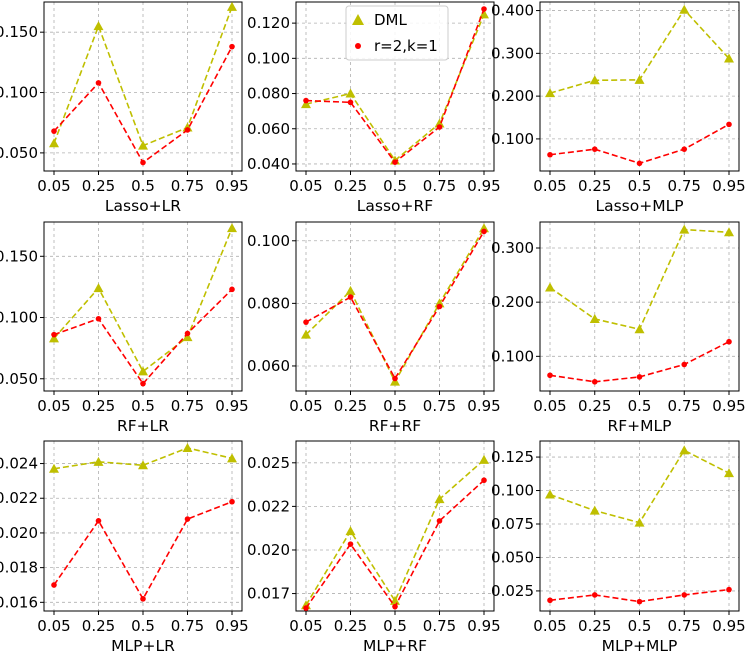  I want to click on x-axis-label: Lasso+RF, so click(395, 206).